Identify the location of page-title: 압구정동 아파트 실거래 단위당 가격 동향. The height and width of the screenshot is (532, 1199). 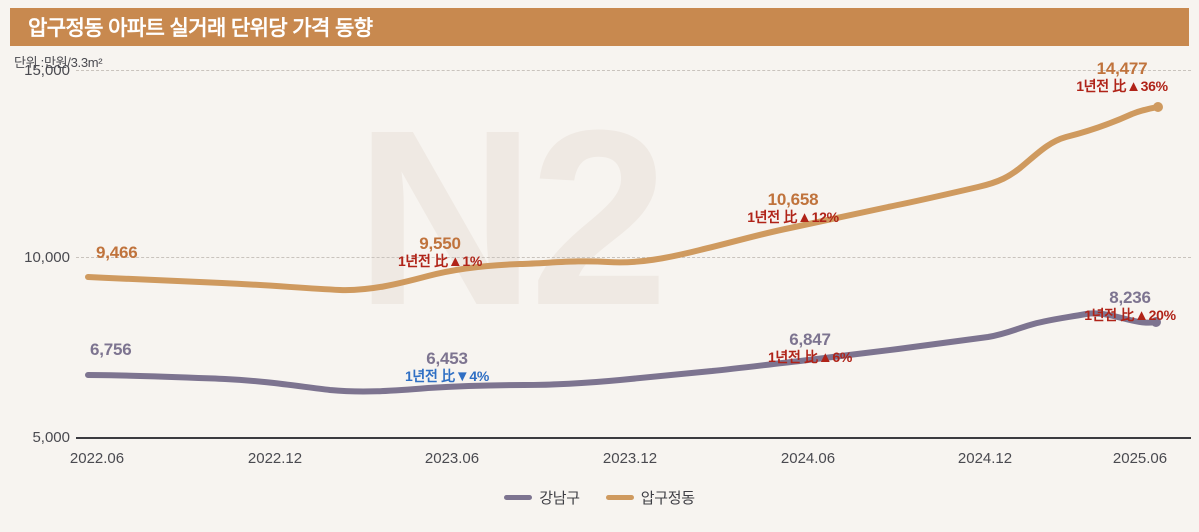
(200, 28).